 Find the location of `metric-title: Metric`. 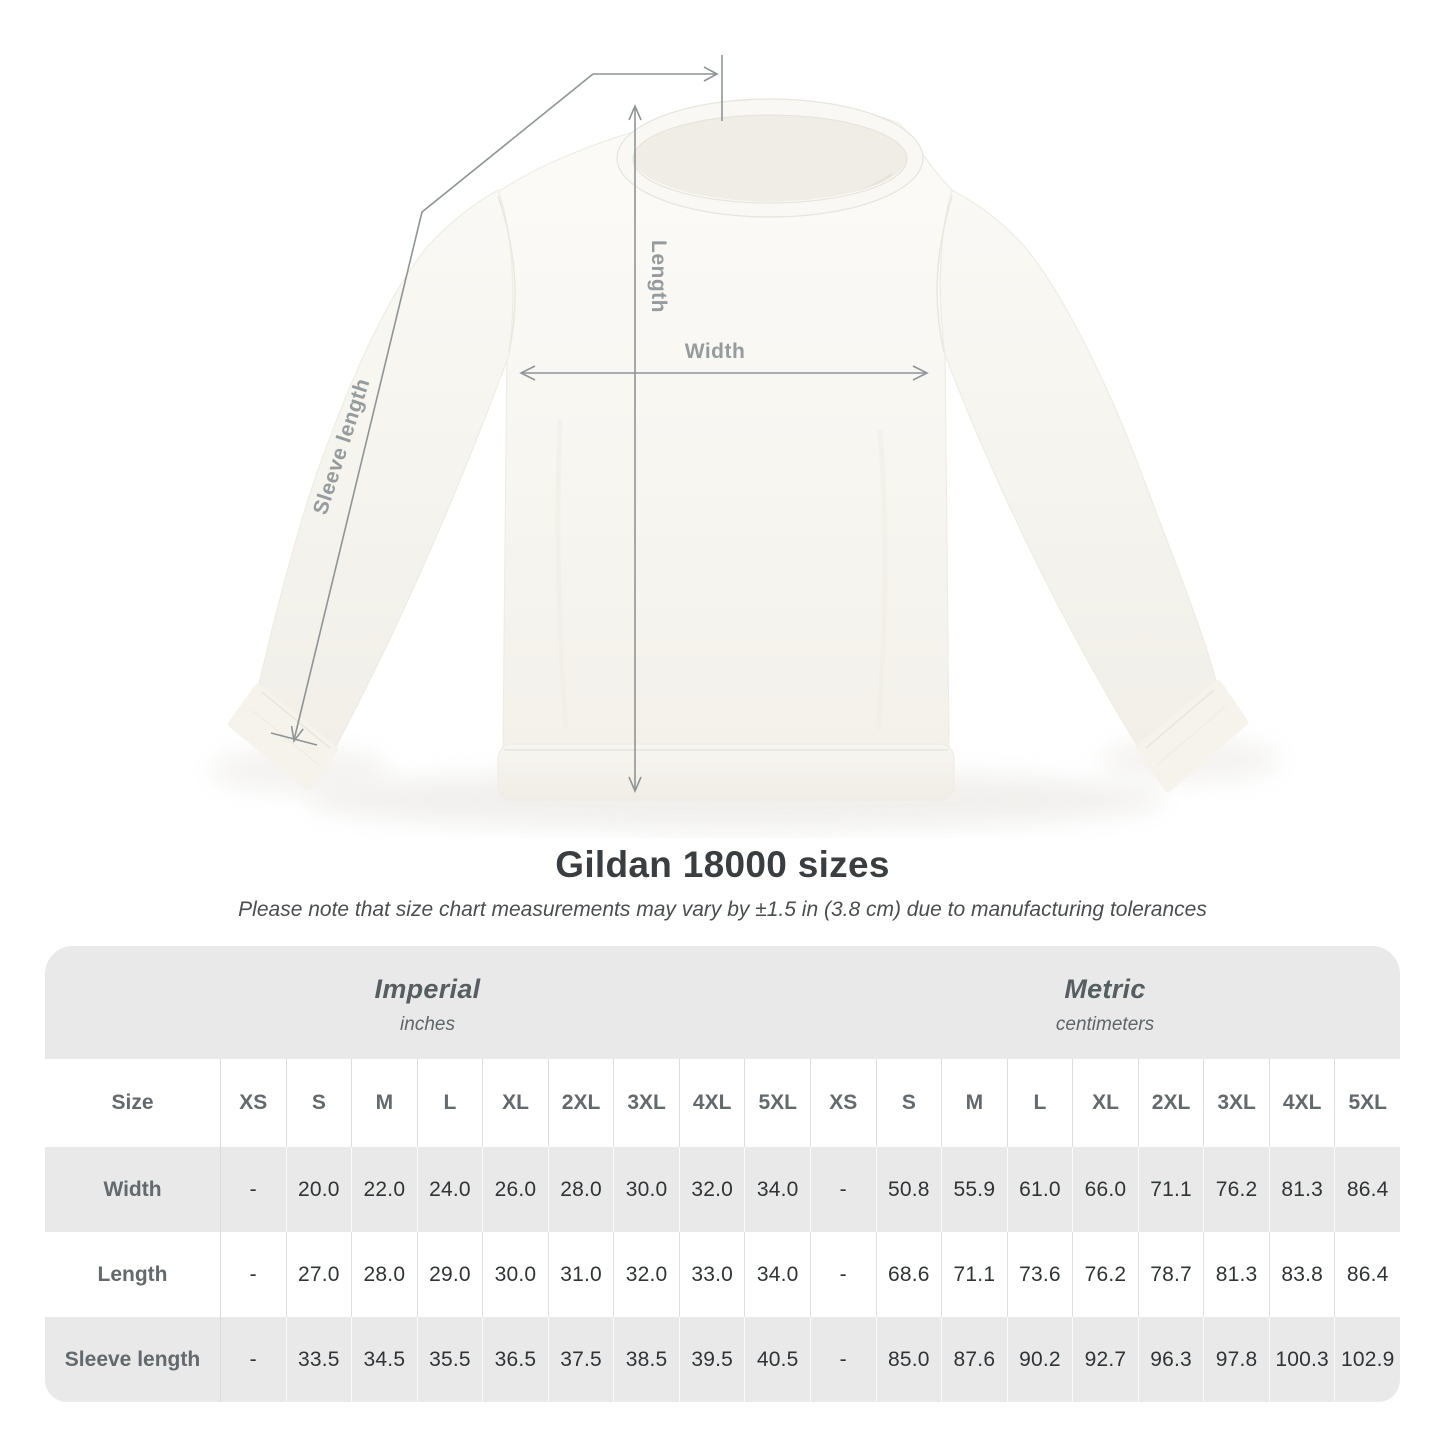

metric-title: Metric is located at coordinates (1105, 988).